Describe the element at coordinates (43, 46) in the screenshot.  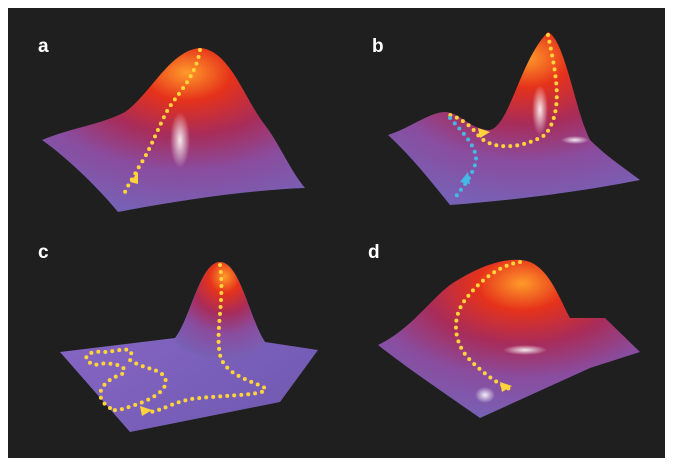
I see `panel-label: a` at that location.